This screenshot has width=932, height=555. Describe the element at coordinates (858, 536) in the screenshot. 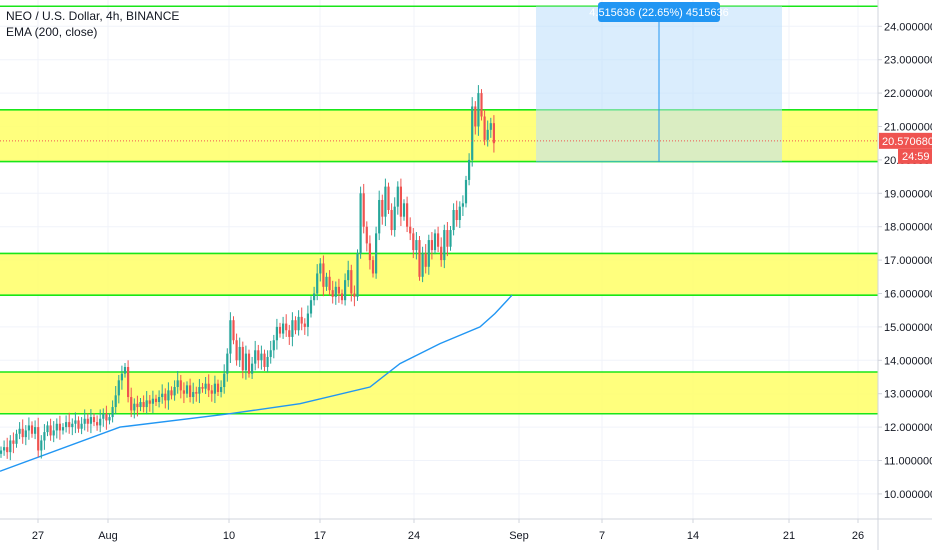

I see `x-tick-label: 26` at that location.